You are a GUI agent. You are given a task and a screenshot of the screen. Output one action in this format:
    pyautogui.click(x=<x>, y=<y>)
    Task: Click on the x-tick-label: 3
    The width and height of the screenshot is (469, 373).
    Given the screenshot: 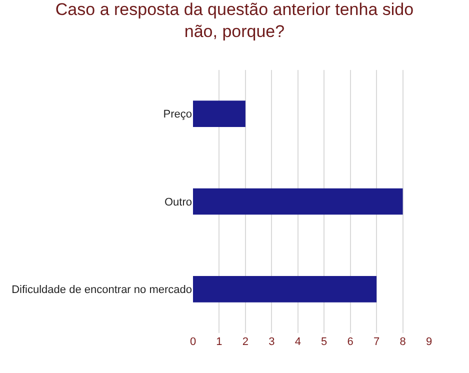 What is the action you would take?
    pyautogui.click(x=271, y=342)
    